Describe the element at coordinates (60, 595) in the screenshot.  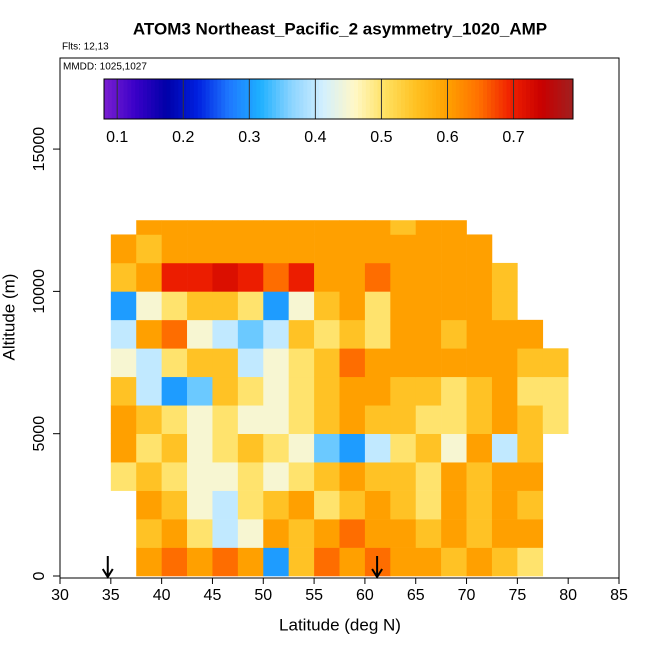
I see `x-tick-label: 30` at that location.